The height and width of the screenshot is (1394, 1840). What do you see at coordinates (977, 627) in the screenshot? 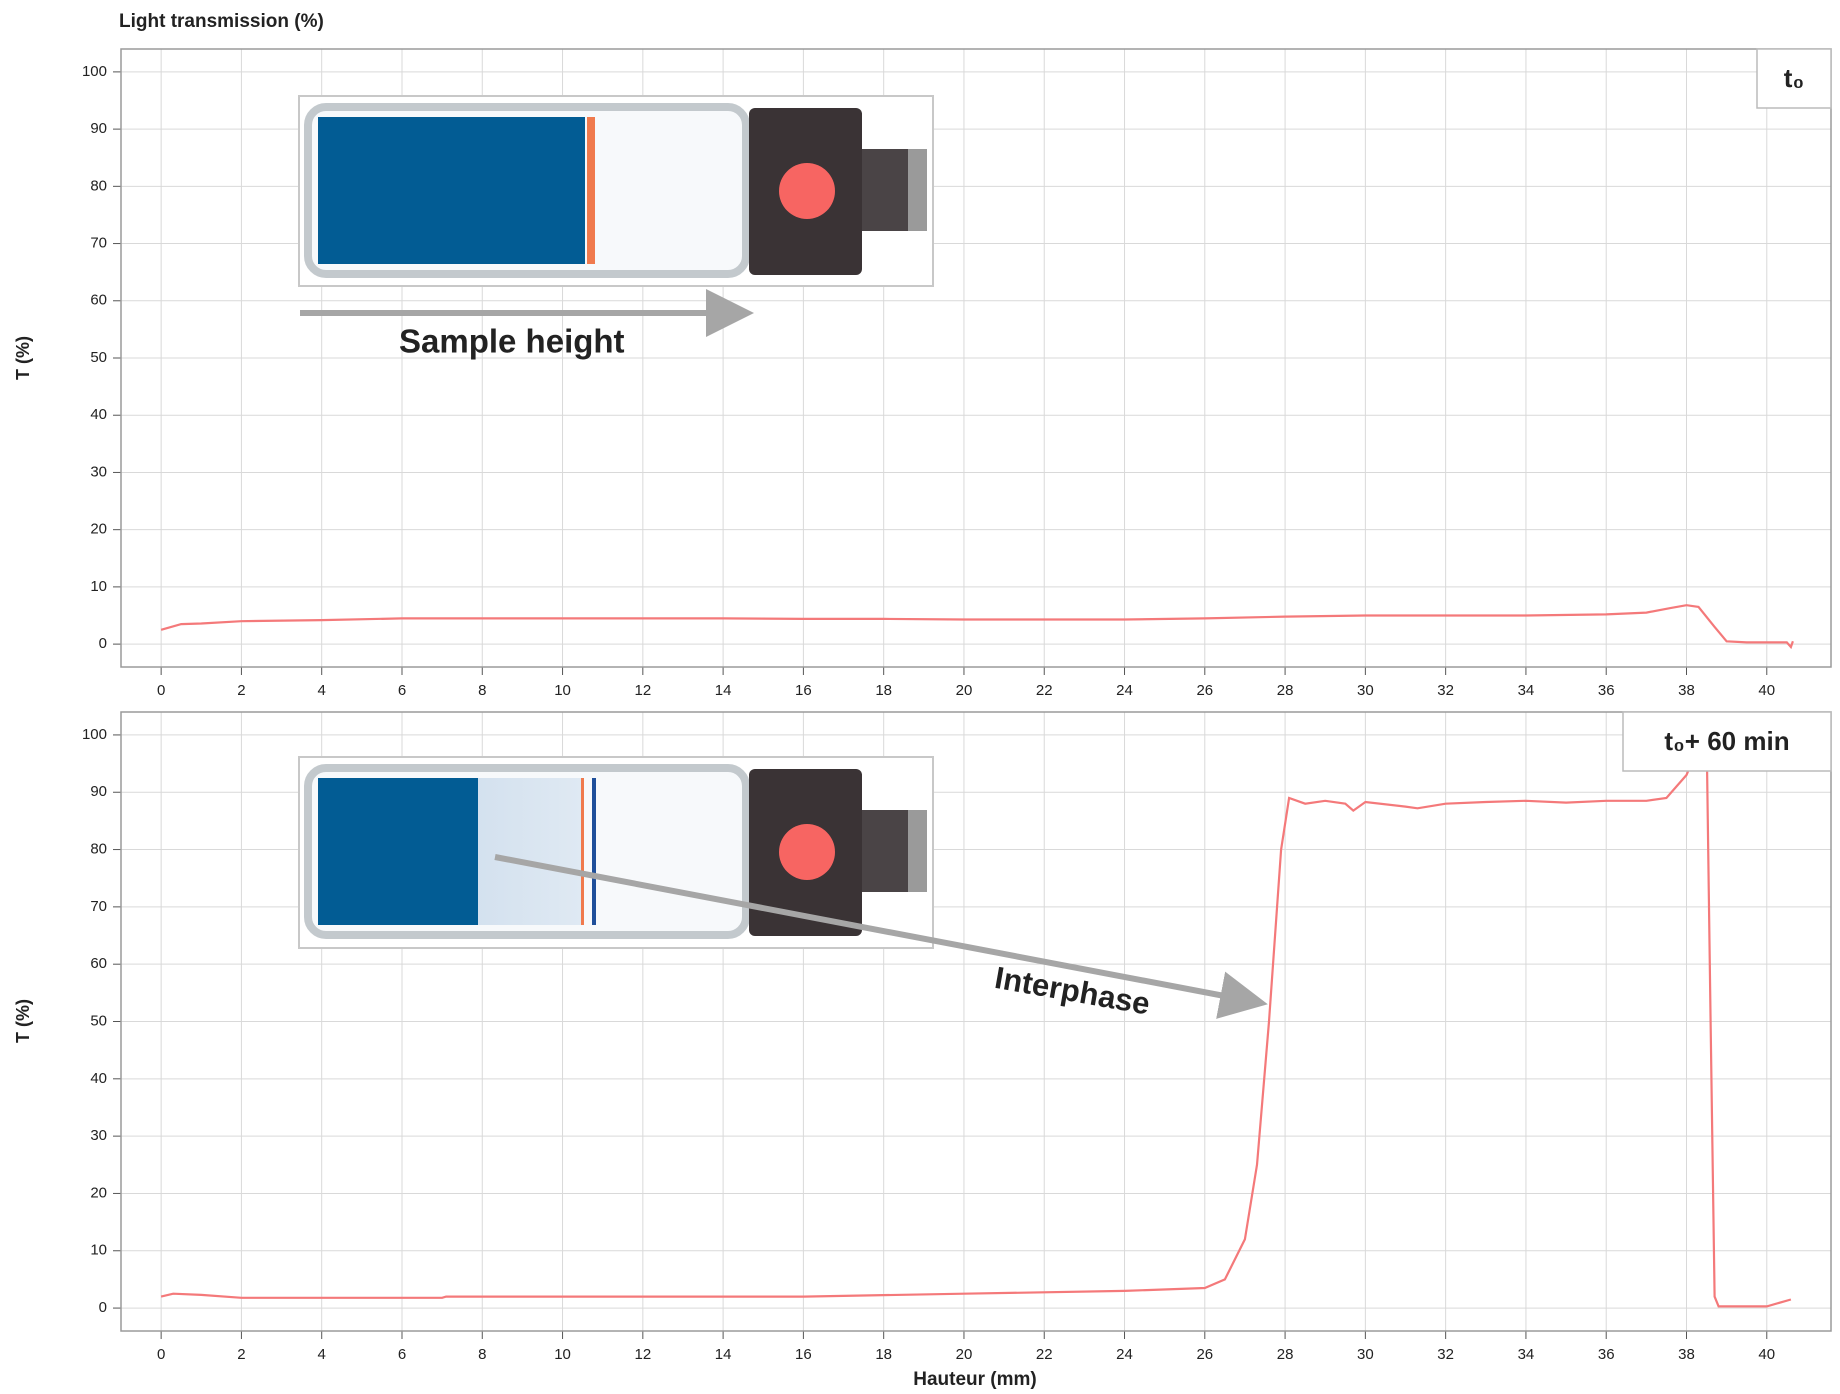
I see `data-line` at bounding box center [977, 627].